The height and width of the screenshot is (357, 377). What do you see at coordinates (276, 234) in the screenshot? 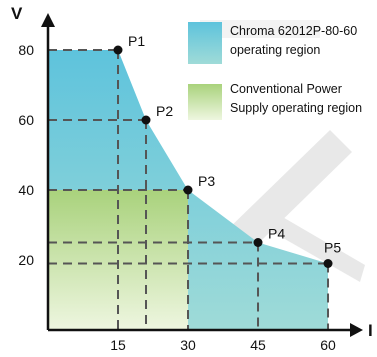
I see `point-p4-label: P4` at bounding box center [276, 234].